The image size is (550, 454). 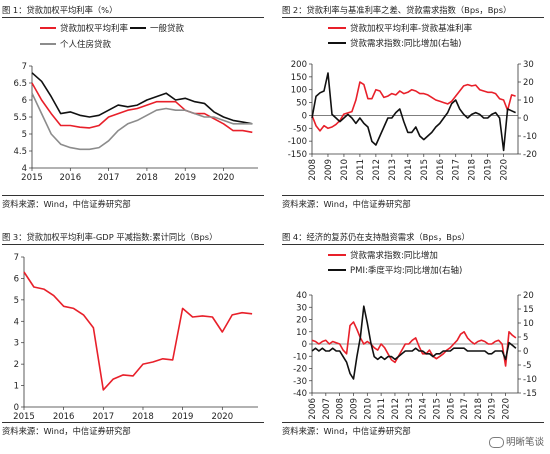 I want to click on legend-label: 贷款加权平均利率, so click(x=94, y=28).